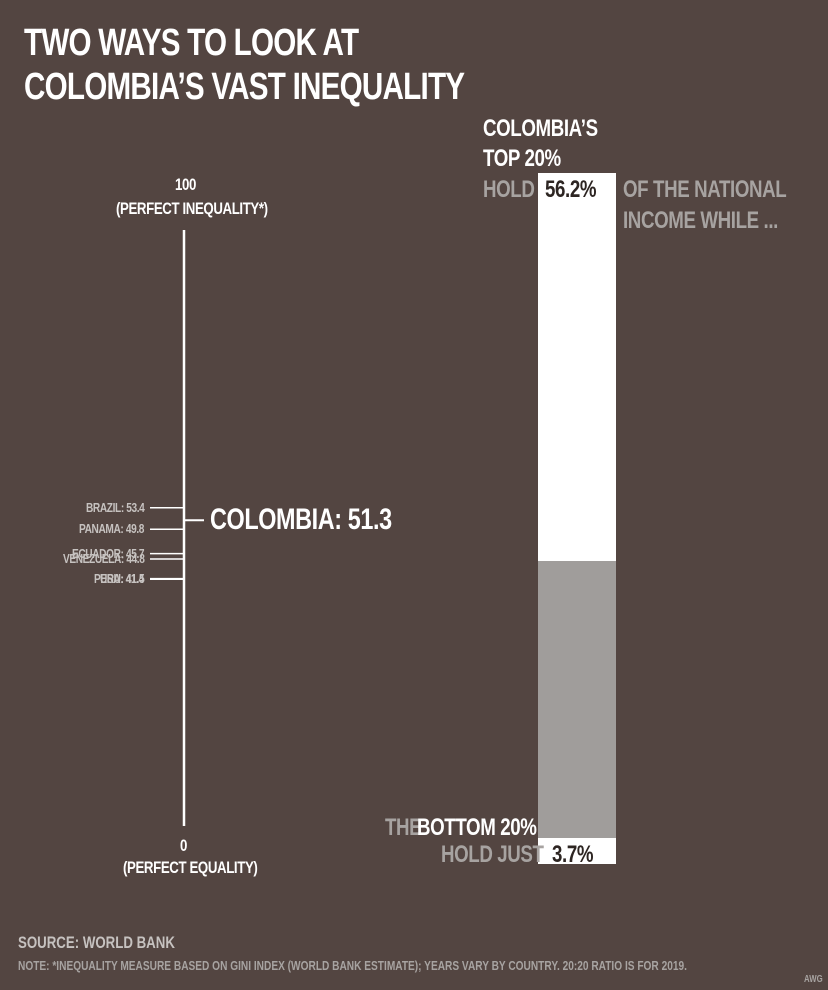 This screenshot has height=990, width=828. I want to click on top-20-share-bar, so click(577, 367).